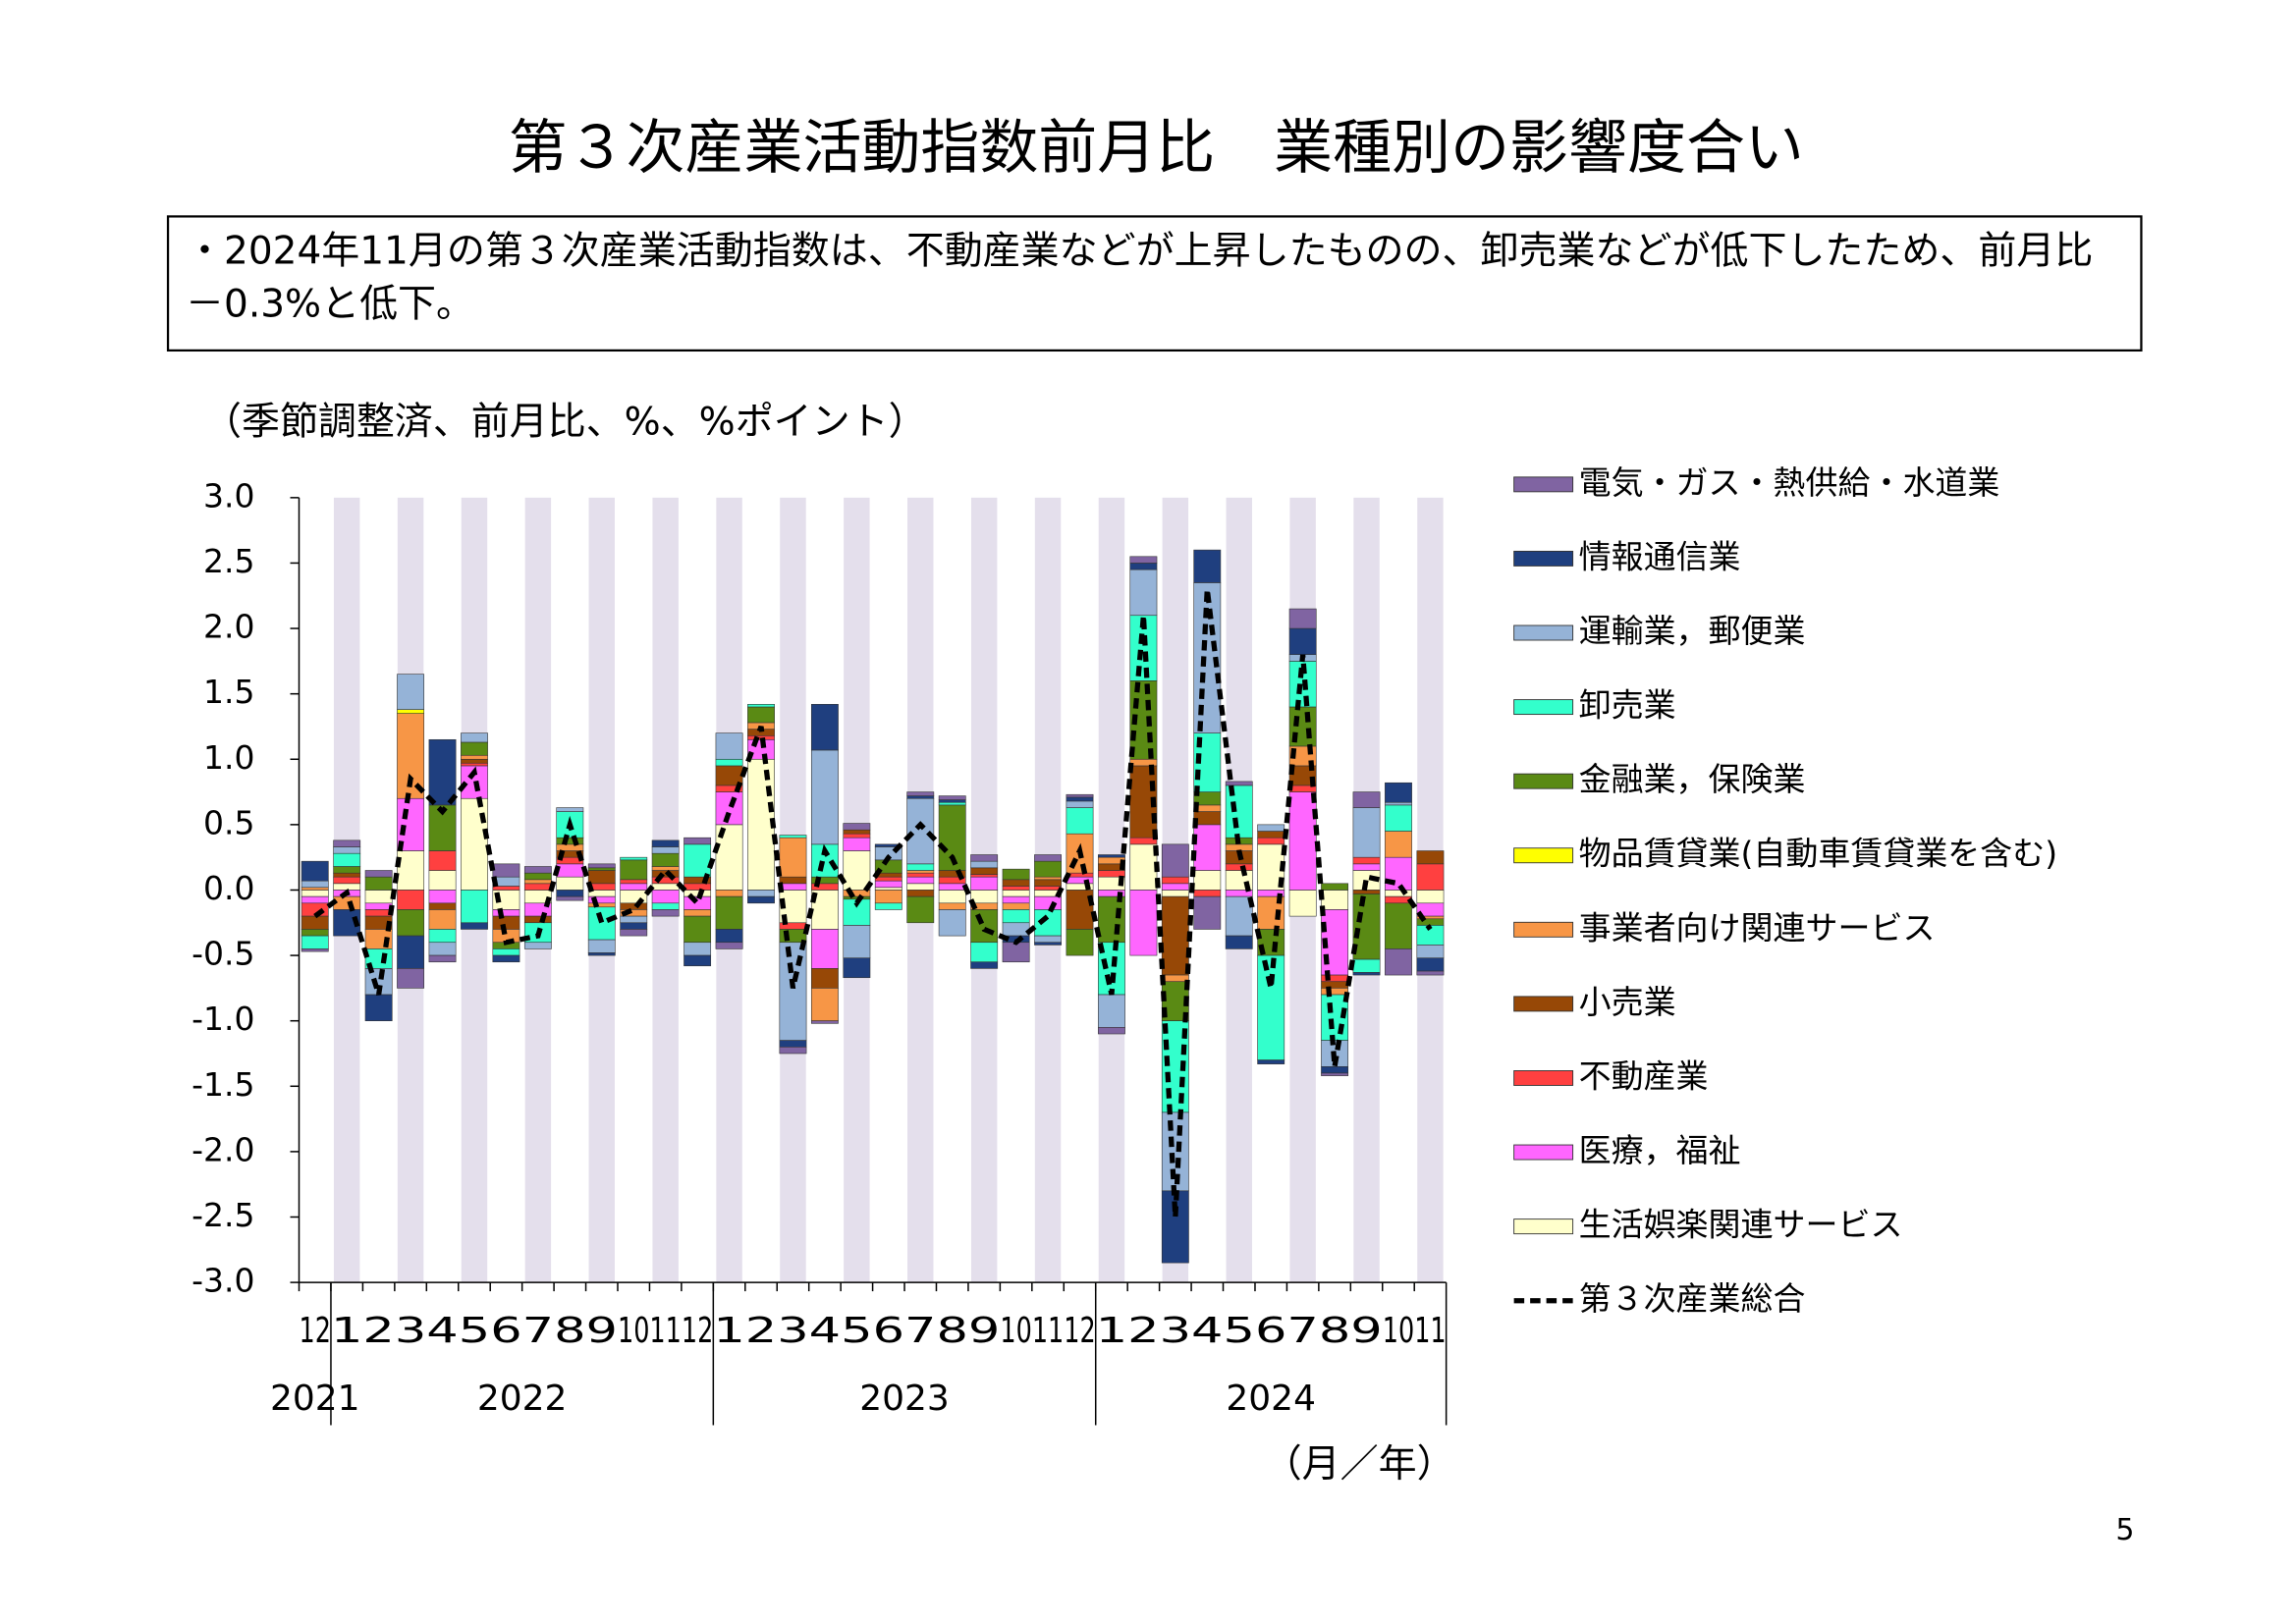 This screenshot has height=1624, width=2296. I want to click on x-tick-label: 9, so click(602, 1331).